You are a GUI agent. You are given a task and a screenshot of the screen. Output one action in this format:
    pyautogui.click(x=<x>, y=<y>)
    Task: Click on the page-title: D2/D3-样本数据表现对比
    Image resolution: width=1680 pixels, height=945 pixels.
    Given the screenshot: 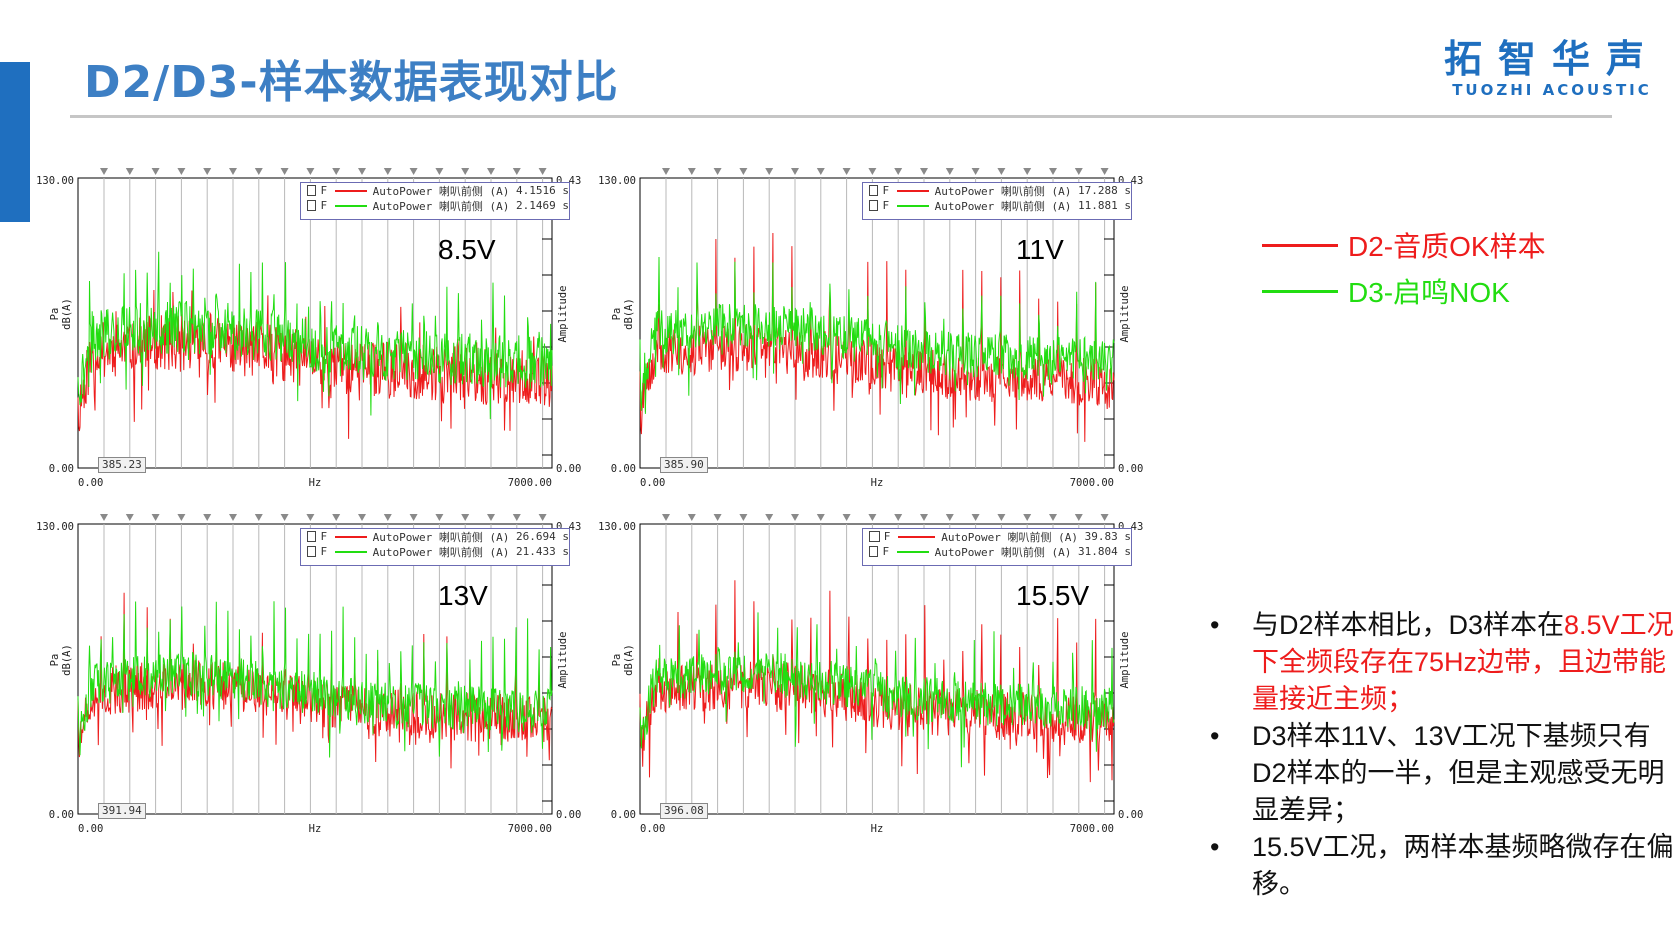 What is the action you would take?
    pyautogui.click(x=351, y=82)
    